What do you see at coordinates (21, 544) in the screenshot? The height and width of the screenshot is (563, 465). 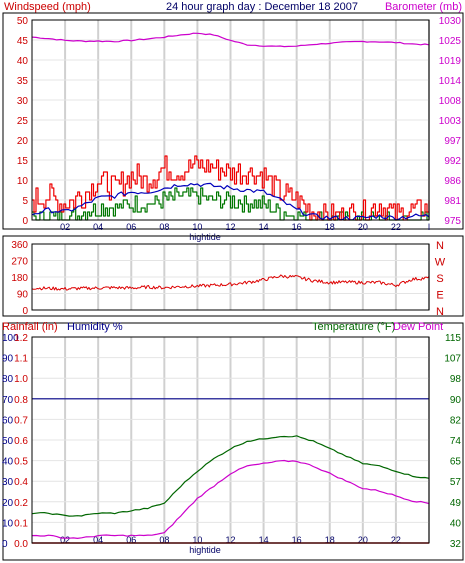 I see `rain-tick-label: 0.0` at bounding box center [21, 544].